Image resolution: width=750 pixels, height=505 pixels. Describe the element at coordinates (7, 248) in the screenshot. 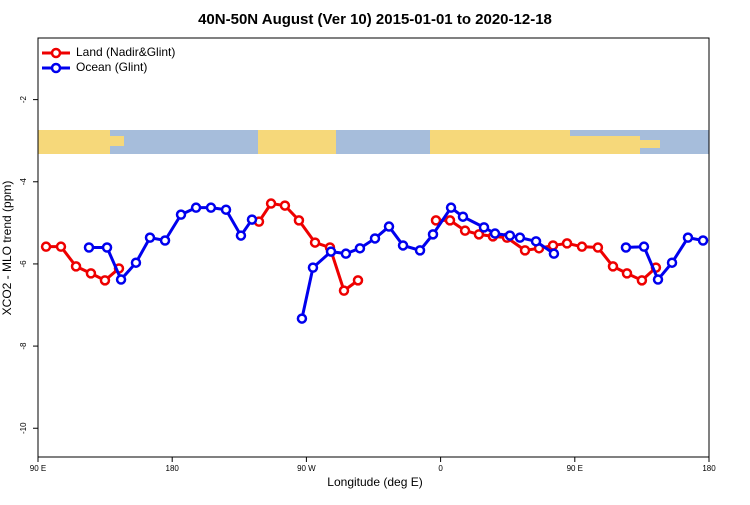

I see `y-axis-label: XCO2 - MLO trend (ppm)` at that location.